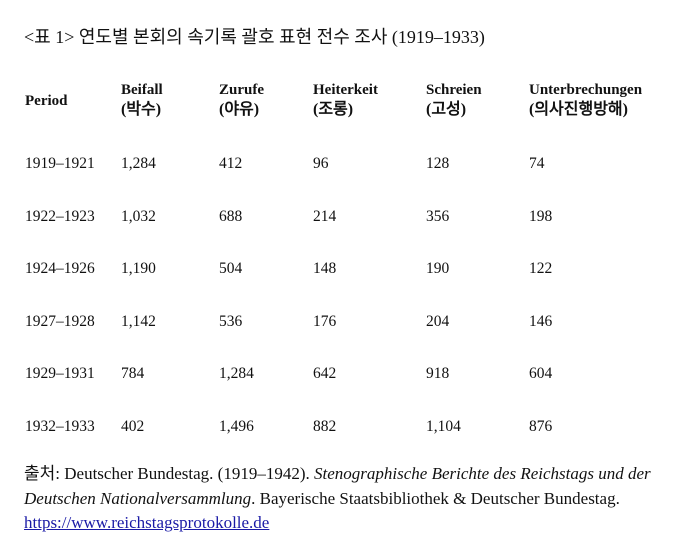 The width and height of the screenshot is (680, 550). What do you see at coordinates (60, 216) in the screenshot?
I see `period-cell: 1922–1923` at bounding box center [60, 216].